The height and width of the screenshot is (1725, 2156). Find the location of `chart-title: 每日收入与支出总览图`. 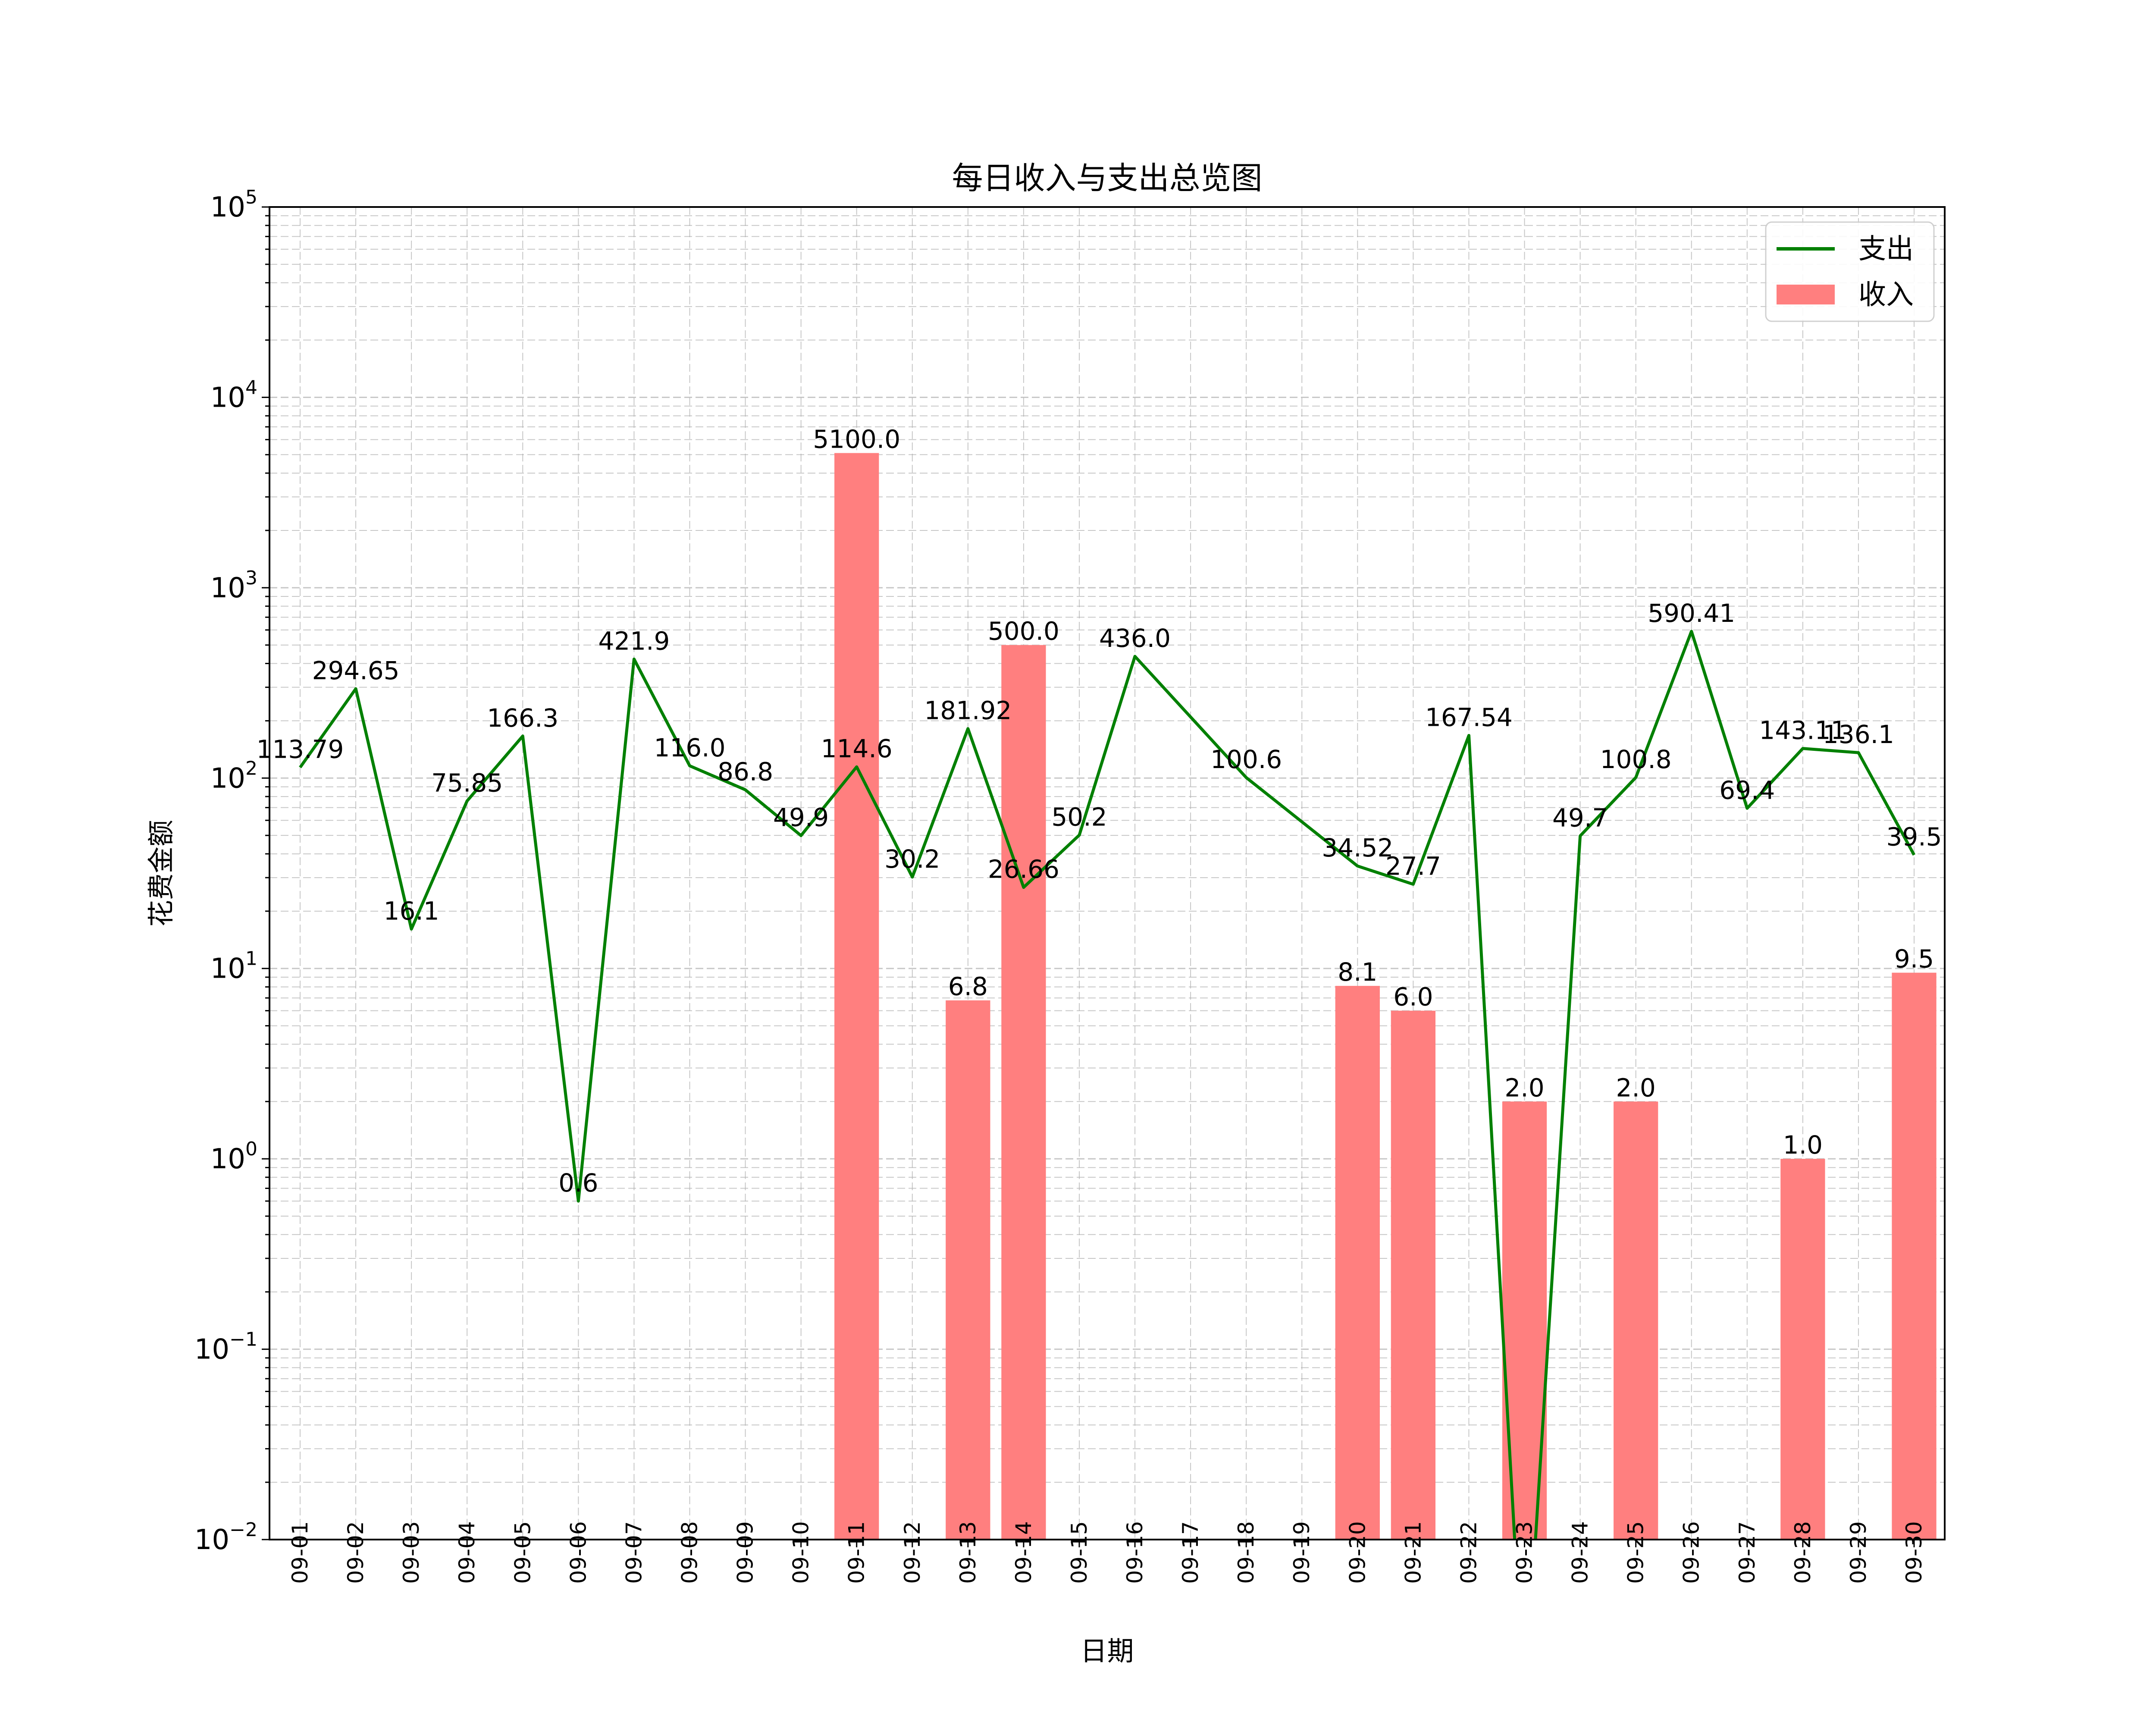

chart-title: 每日收入与支出总览图 is located at coordinates (1107, 178).